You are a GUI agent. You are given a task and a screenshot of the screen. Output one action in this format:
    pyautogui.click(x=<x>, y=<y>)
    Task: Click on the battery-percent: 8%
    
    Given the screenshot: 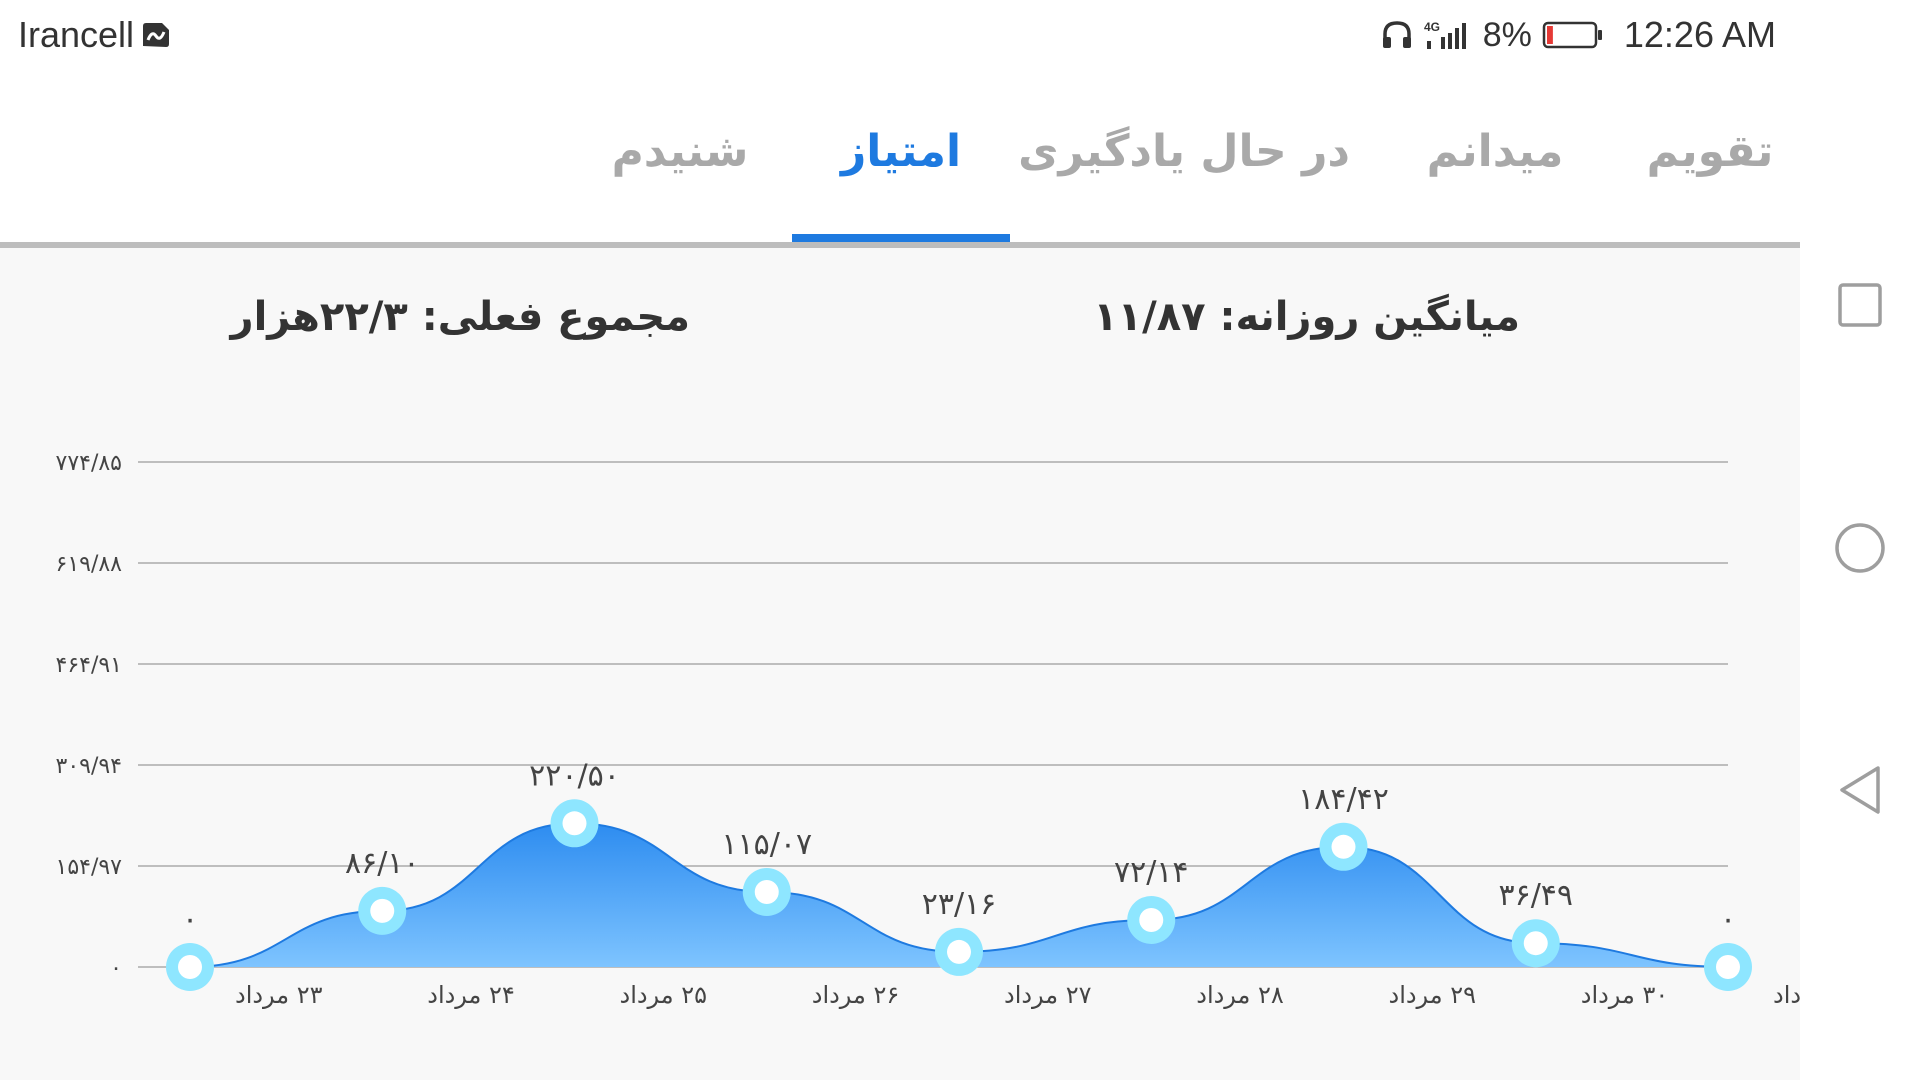 What is the action you would take?
    pyautogui.click(x=1507, y=34)
    